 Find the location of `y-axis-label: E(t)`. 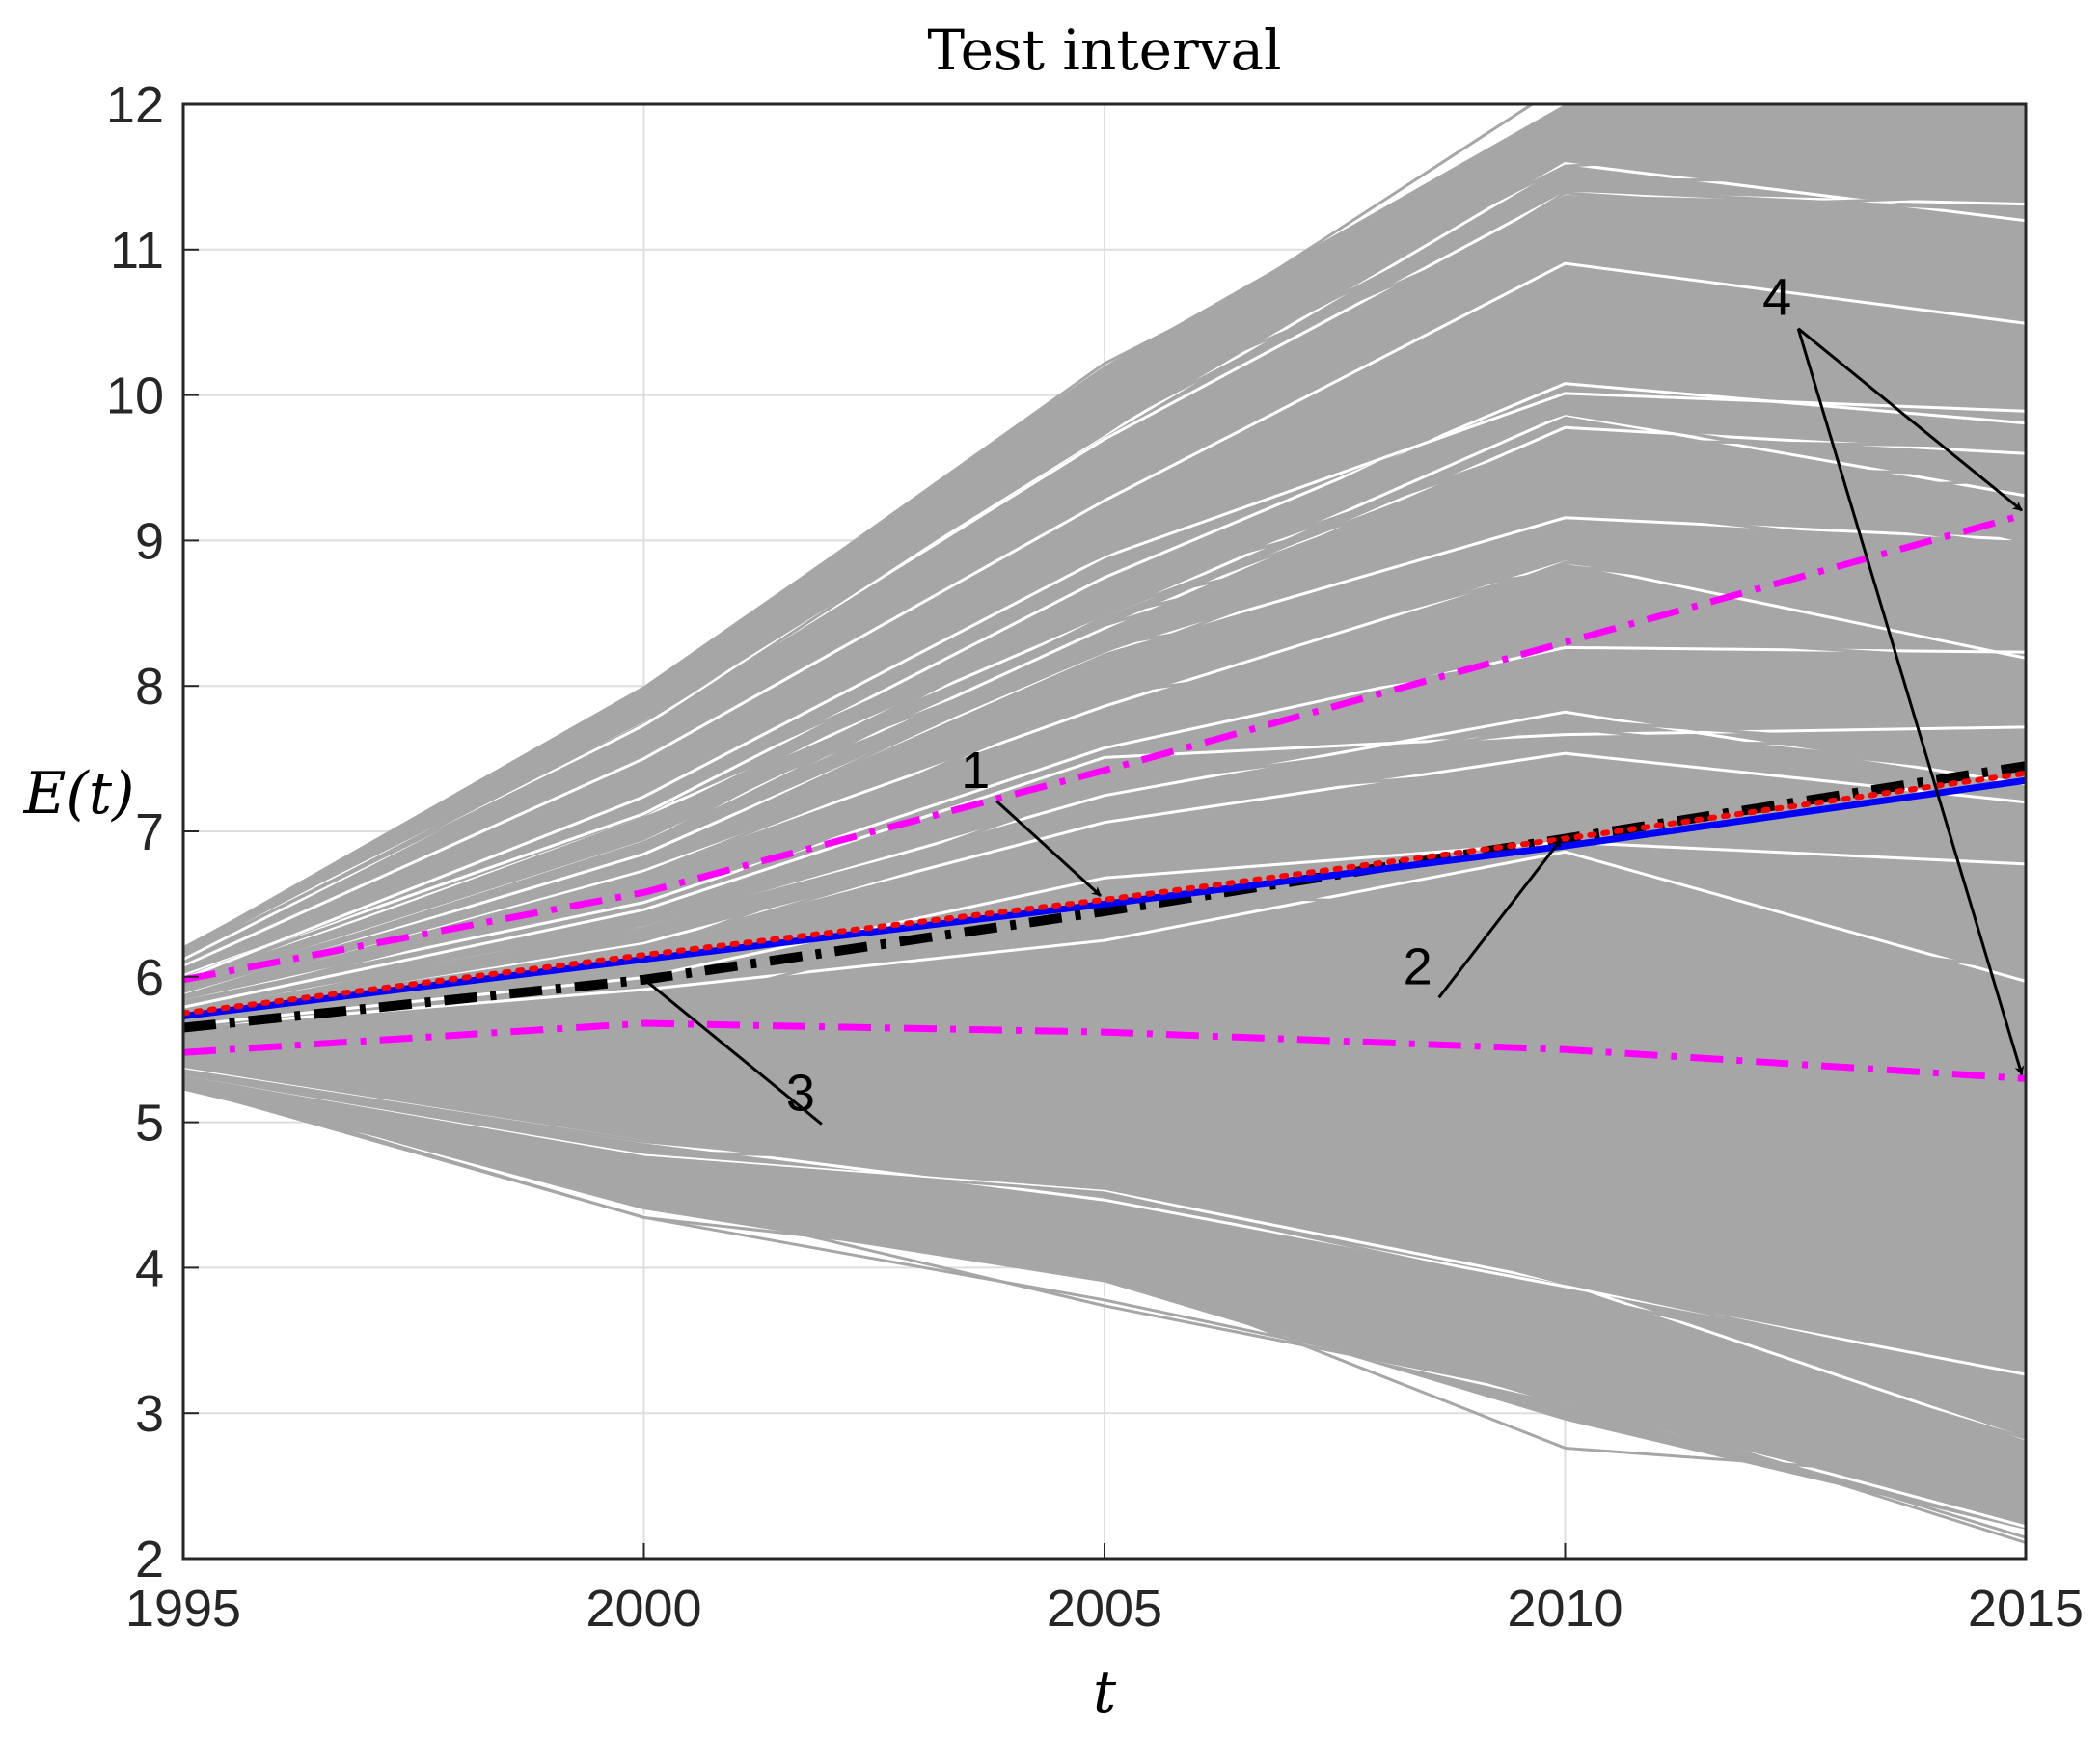

y-axis-label: E(t) is located at coordinates (79, 794).